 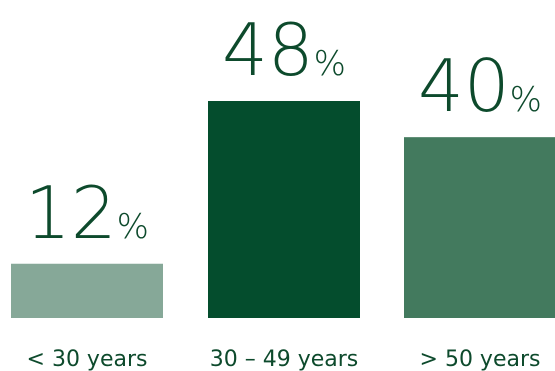 What do you see at coordinates (87, 213) in the screenshot?
I see `value-label-1: 12%` at bounding box center [87, 213].